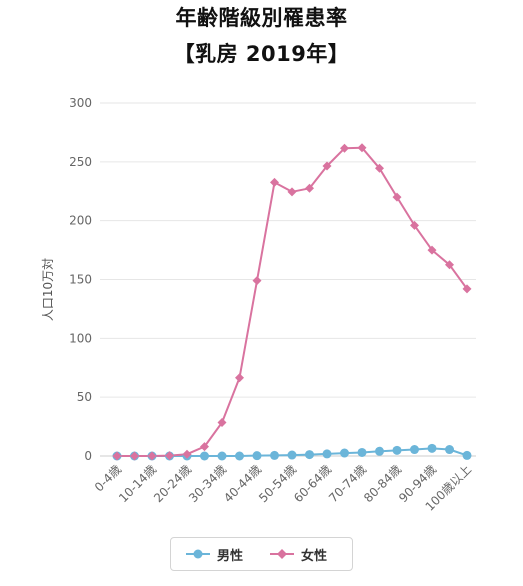 This screenshot has width=523, height=586. What do you see at coordinates (282, 554) in the screenshot?
I see `legend-marker-female` at bounding box center [282, 554].